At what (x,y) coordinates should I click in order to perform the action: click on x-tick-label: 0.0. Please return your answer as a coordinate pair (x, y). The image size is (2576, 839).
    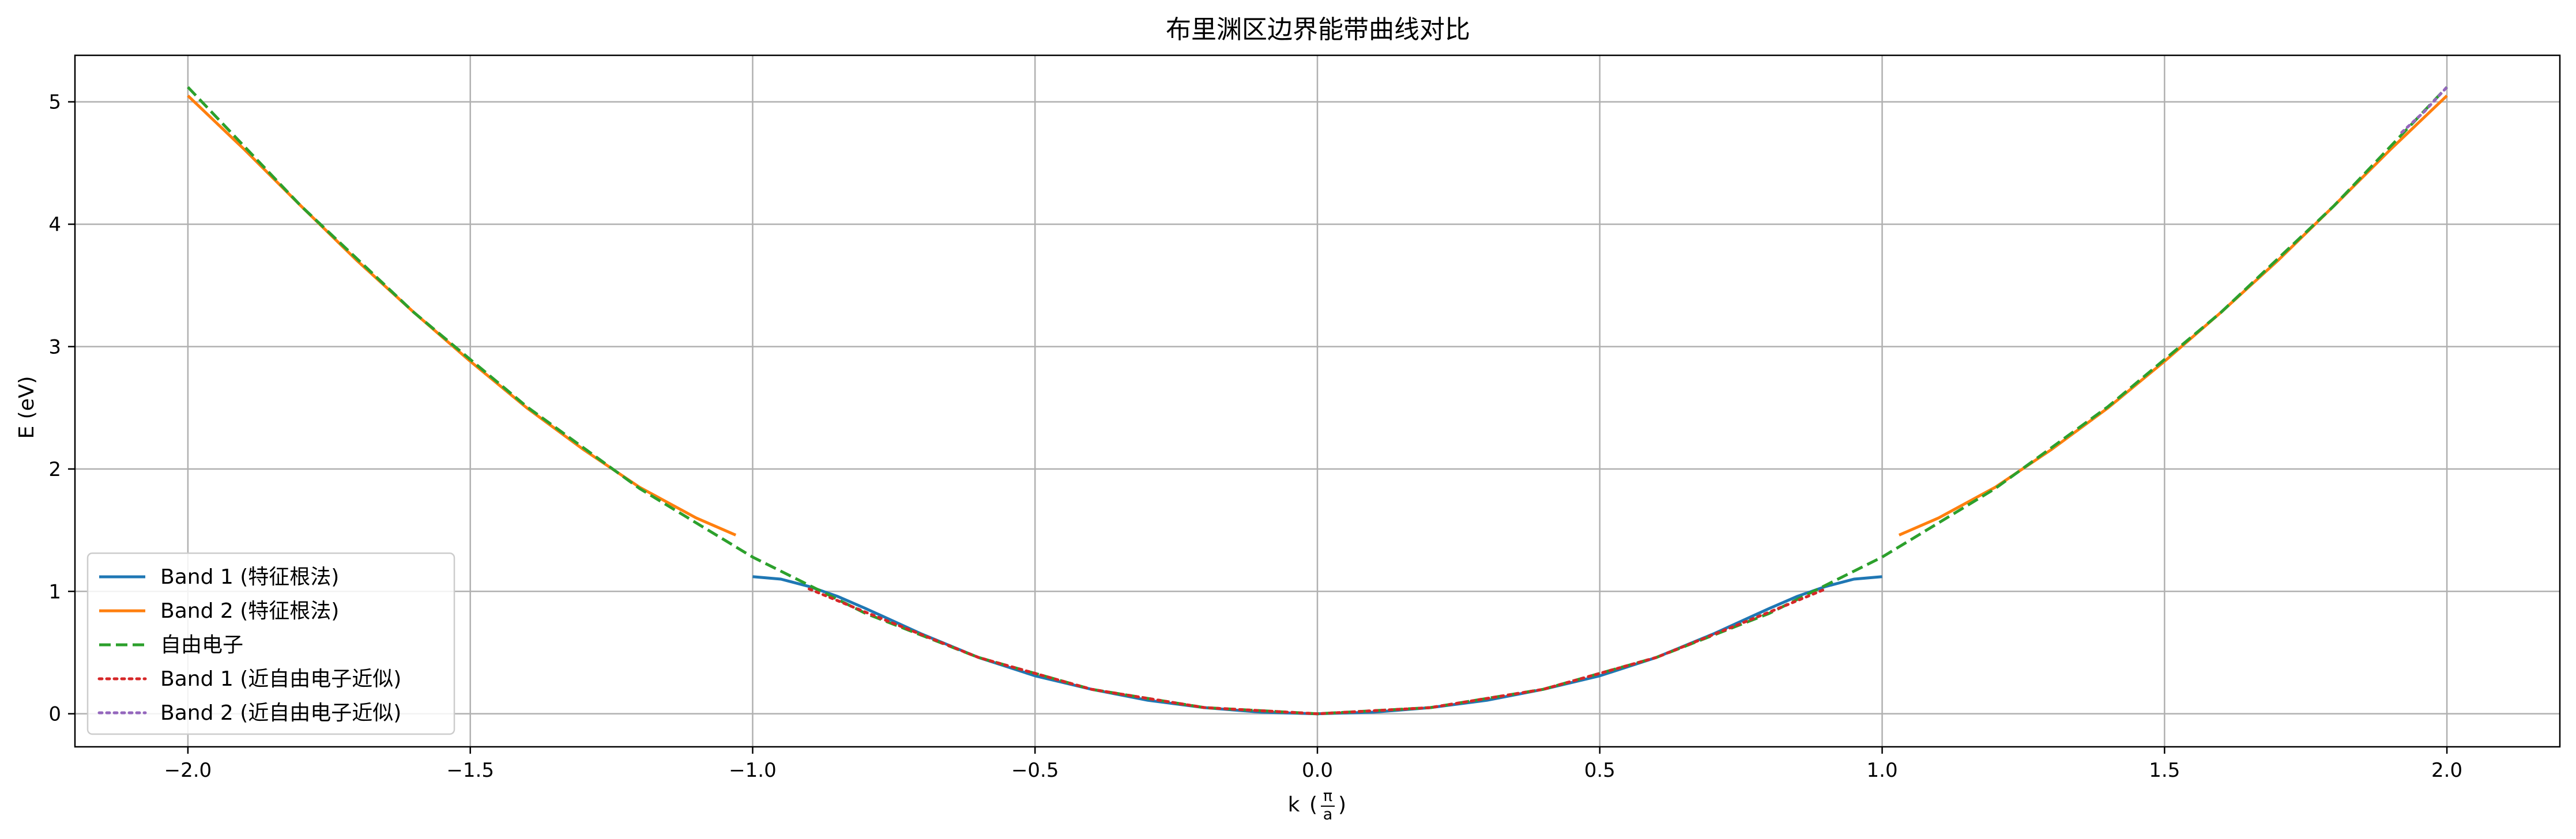
    Looking at the image, I should click on (1317, 770).